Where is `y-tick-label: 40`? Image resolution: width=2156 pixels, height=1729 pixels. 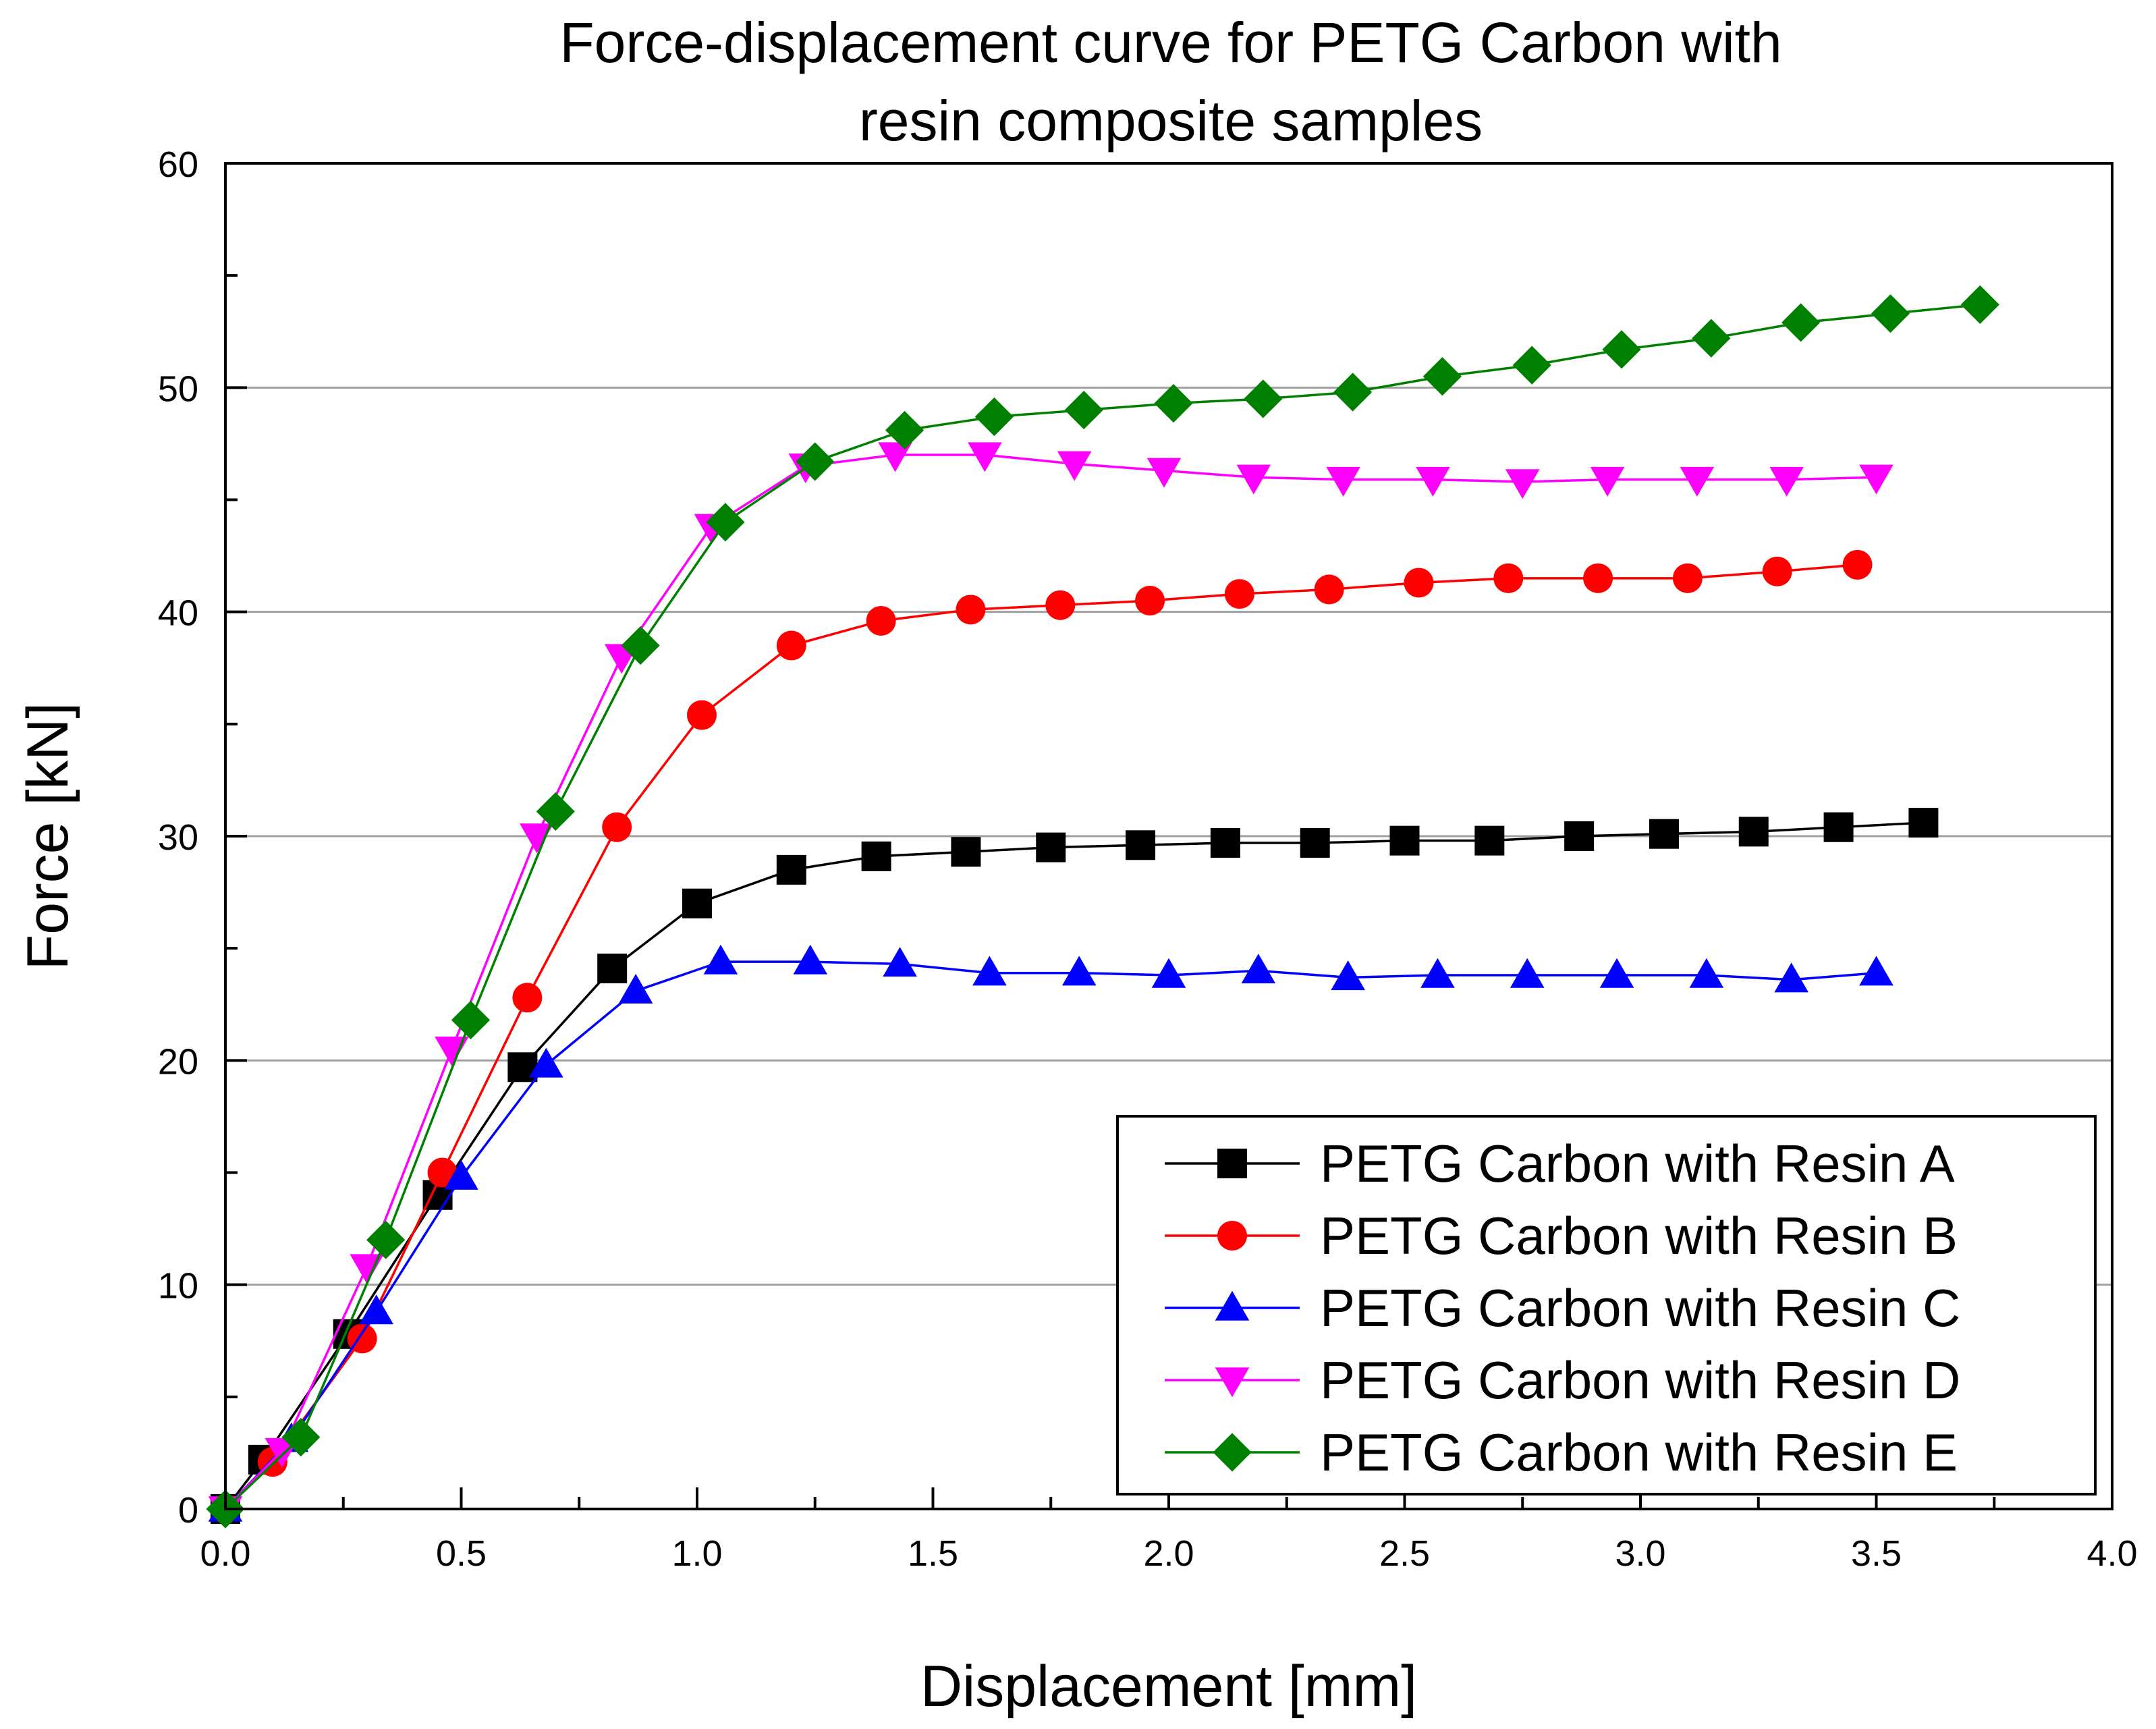
y-tick-label: 40 is located at coordinates (178, 613).